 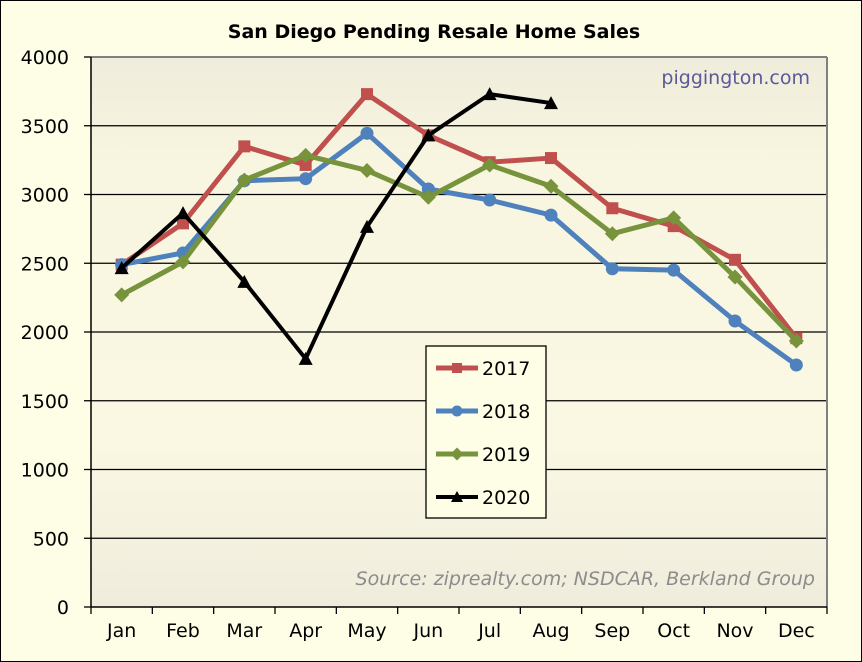 I want to click on x-tick-label: Mar, so click(x=244, y=631).